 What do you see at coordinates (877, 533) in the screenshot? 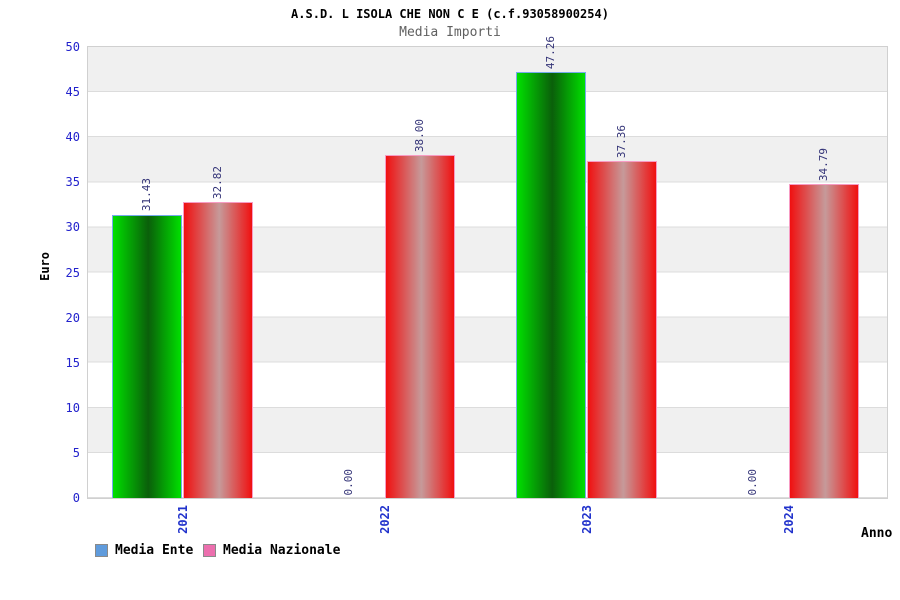
I see `x-axis-title: Anno` at bounding box center [877, 533].